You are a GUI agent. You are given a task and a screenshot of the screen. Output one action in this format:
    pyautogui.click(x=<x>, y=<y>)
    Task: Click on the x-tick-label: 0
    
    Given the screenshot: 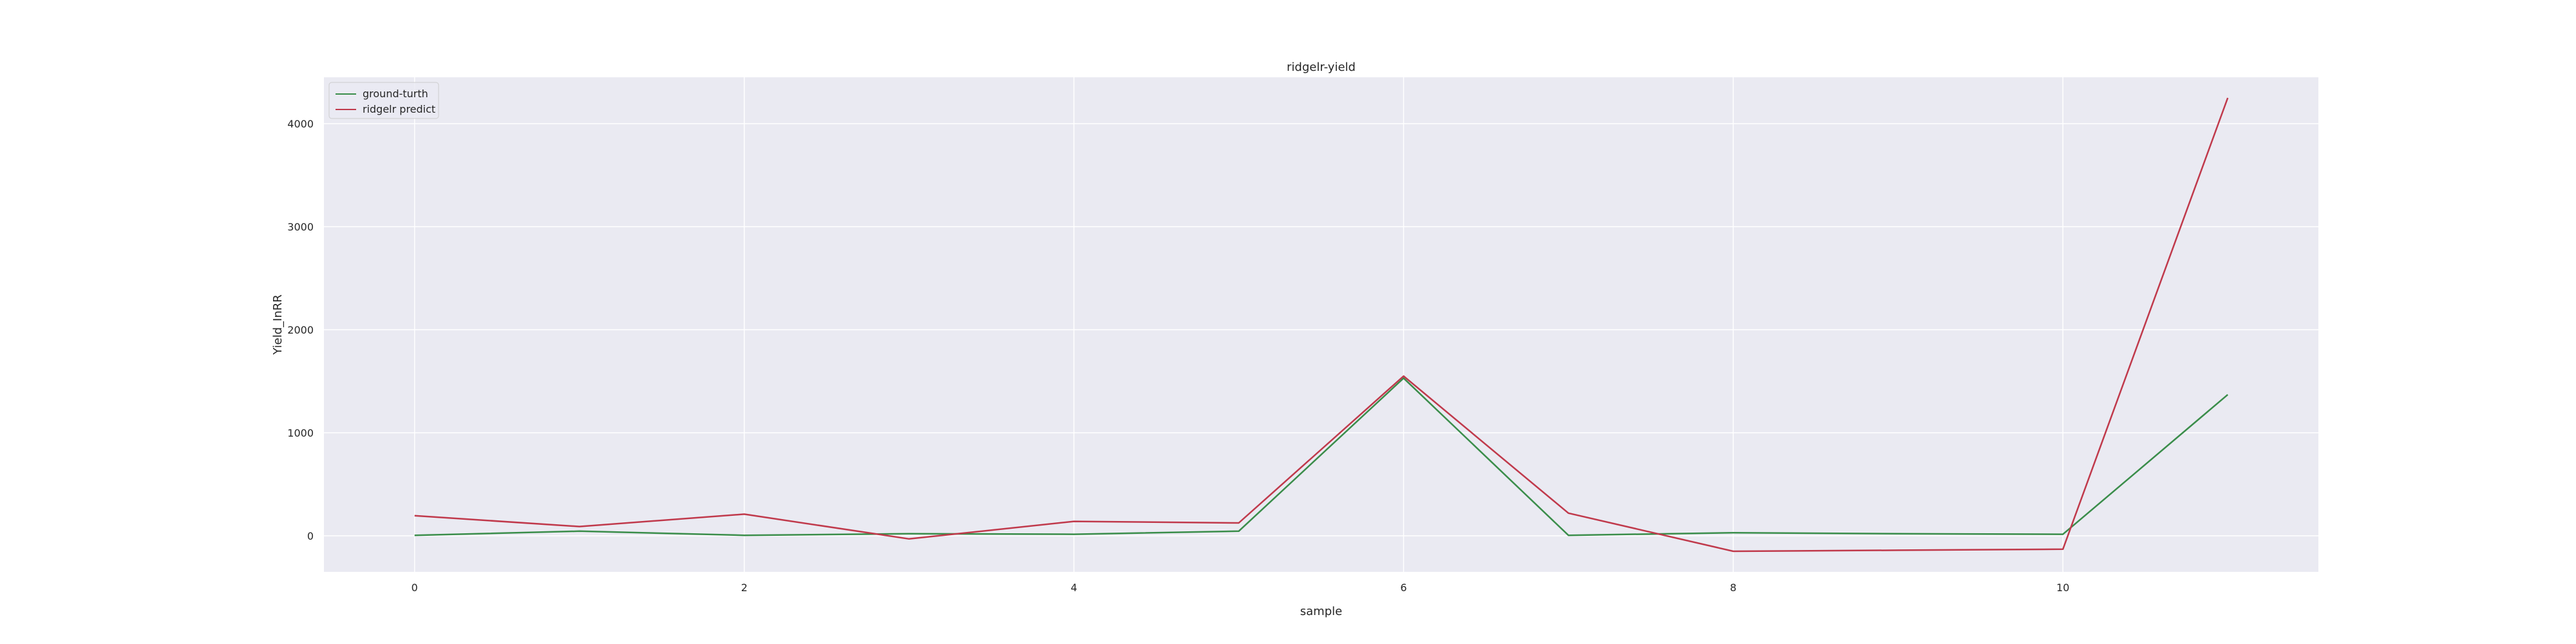 What is the action you would take?
    pyautogui.click(x=415, y=588)
    